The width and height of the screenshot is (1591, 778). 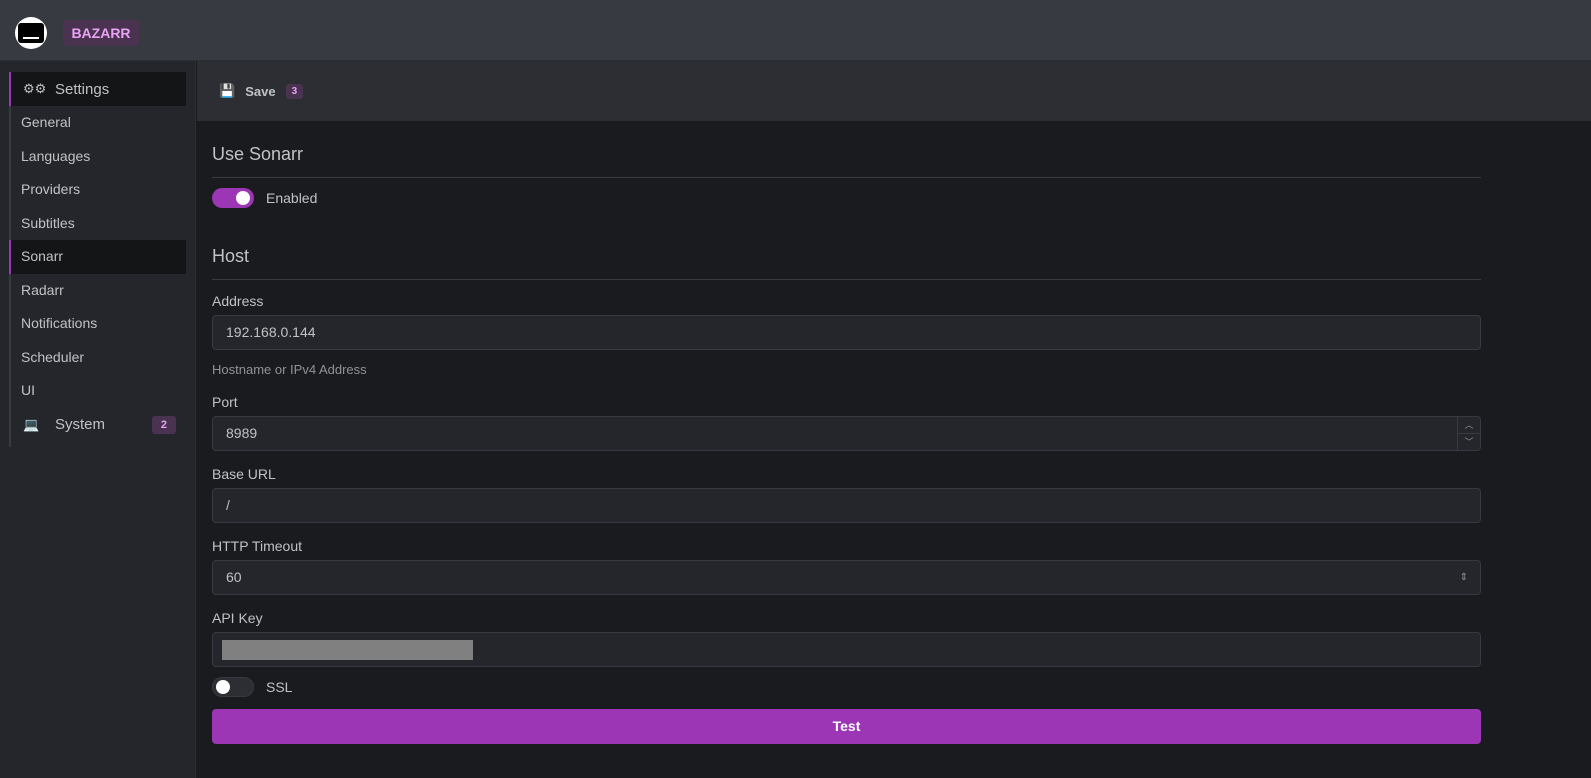 I want to click on sidebar-item-general: General, so click(x=46, y=122).